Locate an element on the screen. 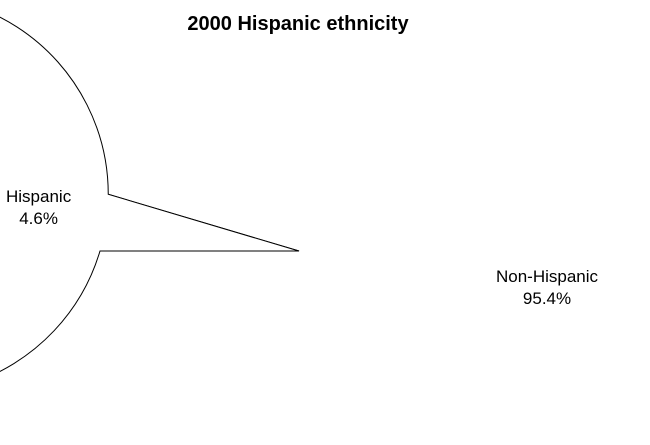  slice-name-non-hispanic: Non-Hispanic is located at coordinates (547, 276).